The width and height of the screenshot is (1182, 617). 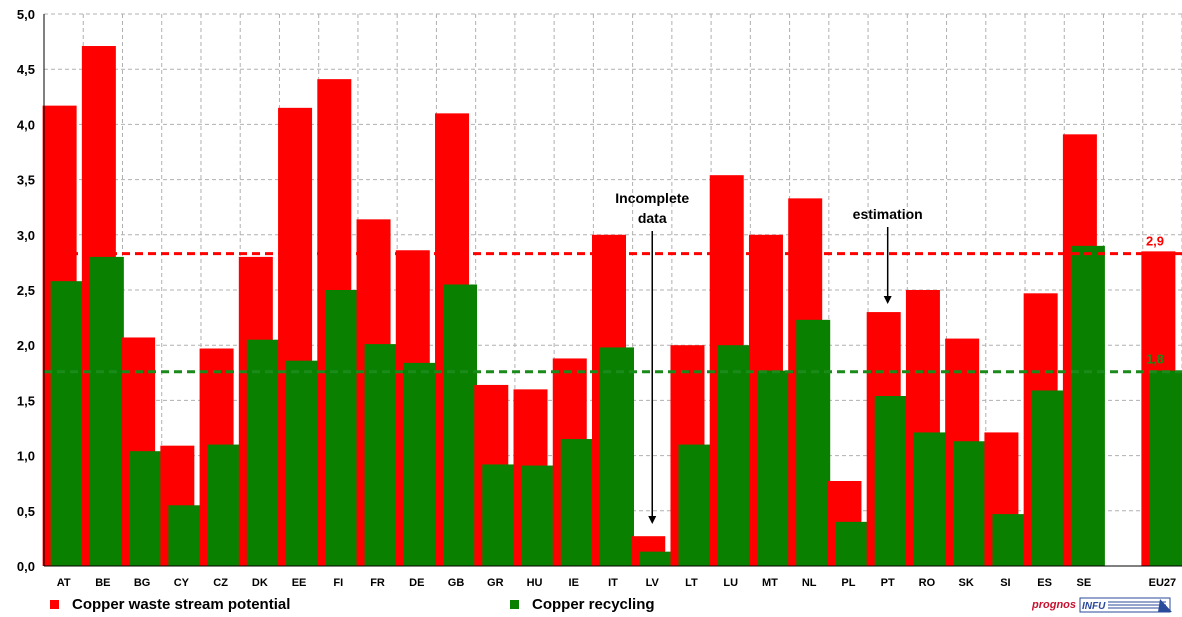 What do you see at coordinates (495, 583) in the screenshot?
I see `x-tick-label: GR` at bounding box center [495, 583].